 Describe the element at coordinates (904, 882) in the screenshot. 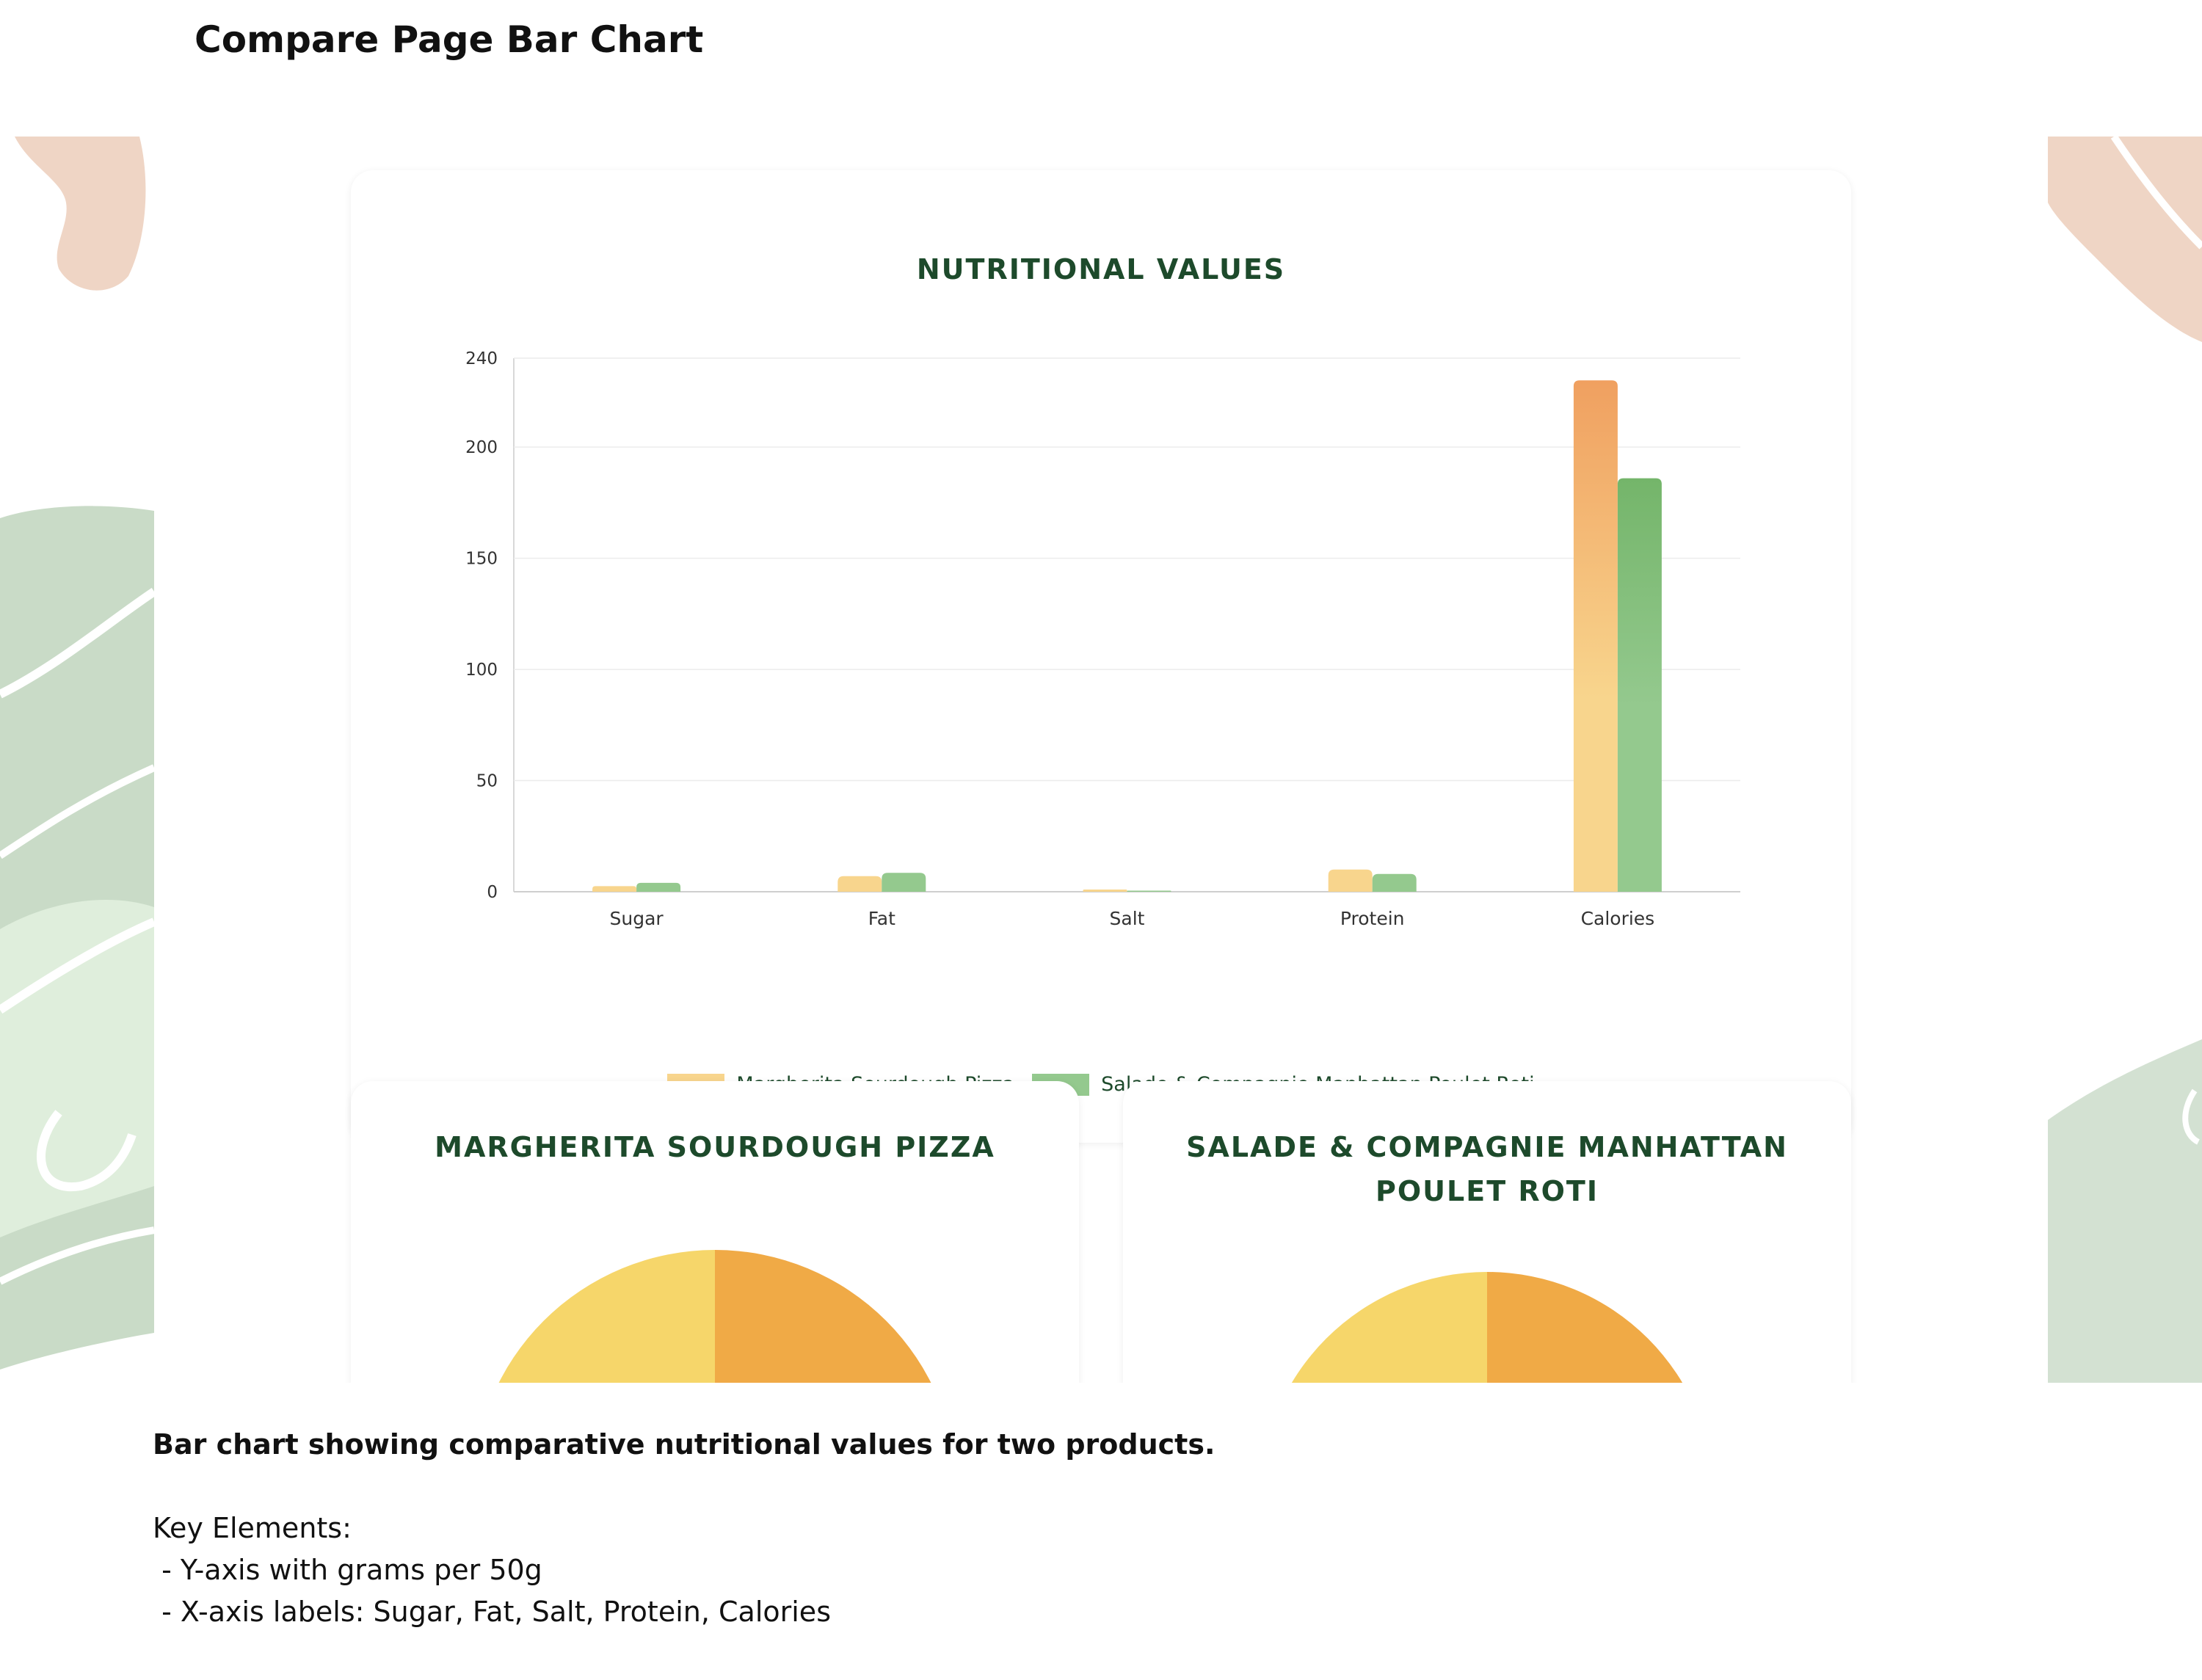

I see `bar-salad-fat` at that location.